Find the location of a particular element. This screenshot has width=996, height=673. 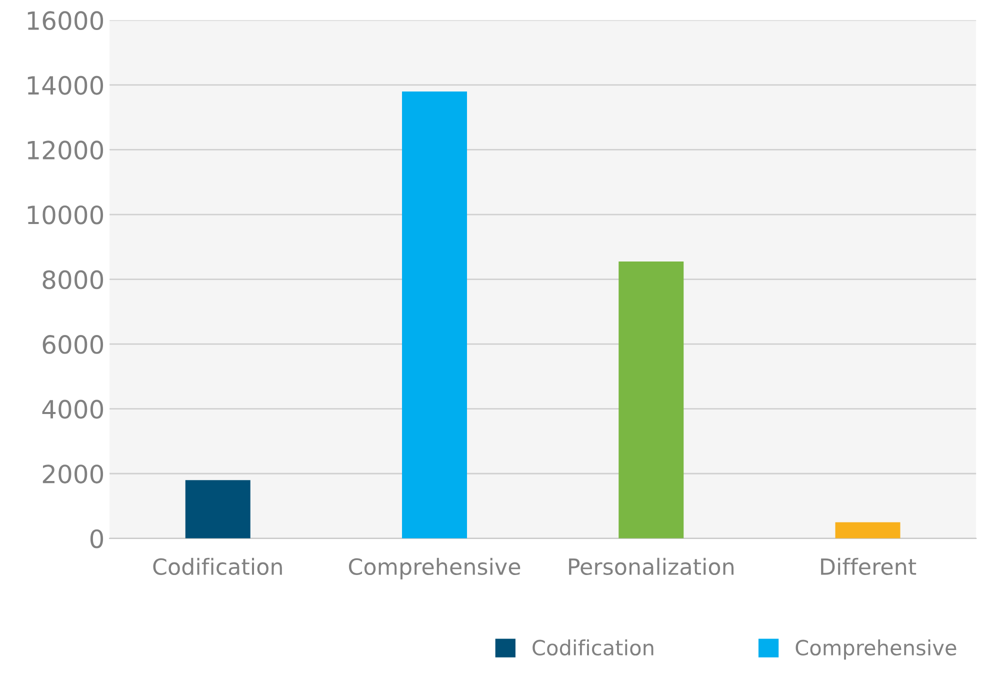

x-tick-label: Personalization is located at coordinates (651, 567).